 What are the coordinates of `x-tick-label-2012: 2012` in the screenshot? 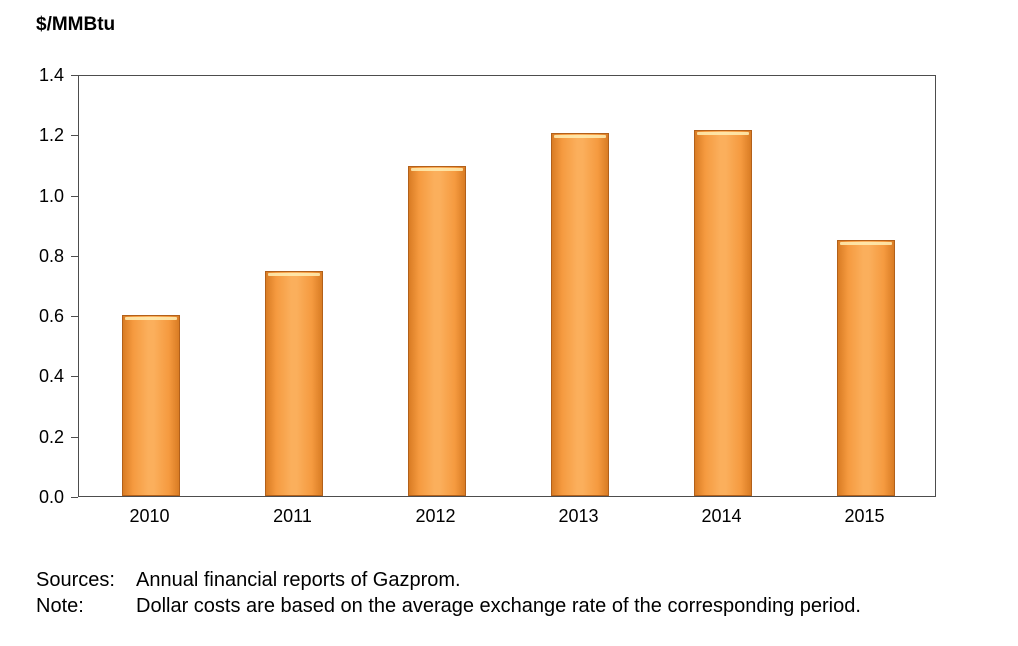 It's located at (435, 516).